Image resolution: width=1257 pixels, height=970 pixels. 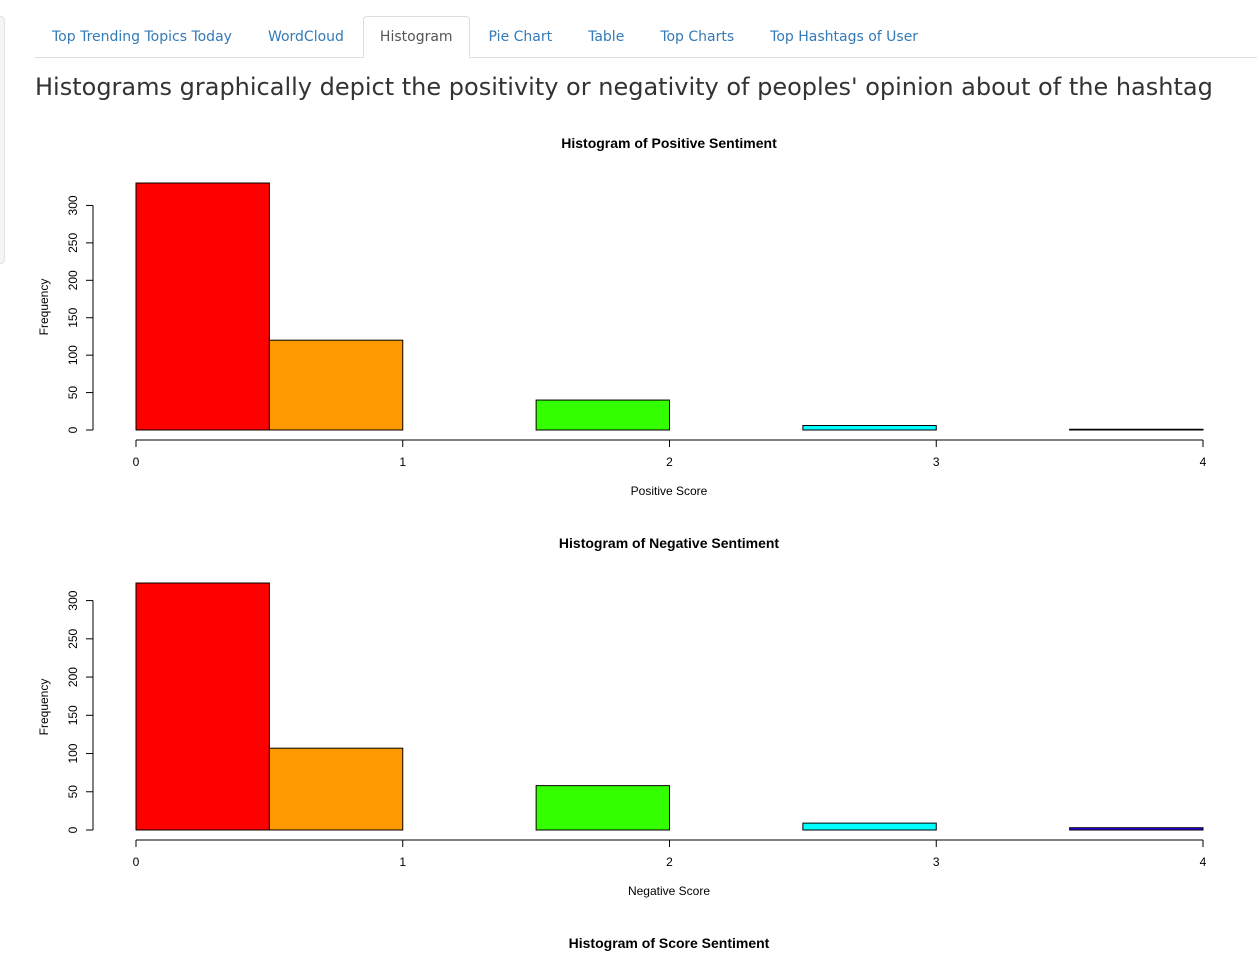 What do you see at coordinates (305, 37) in the screenshot?
I see `tab-wordcloud: WordCloud` at bounding box center [305, 37].